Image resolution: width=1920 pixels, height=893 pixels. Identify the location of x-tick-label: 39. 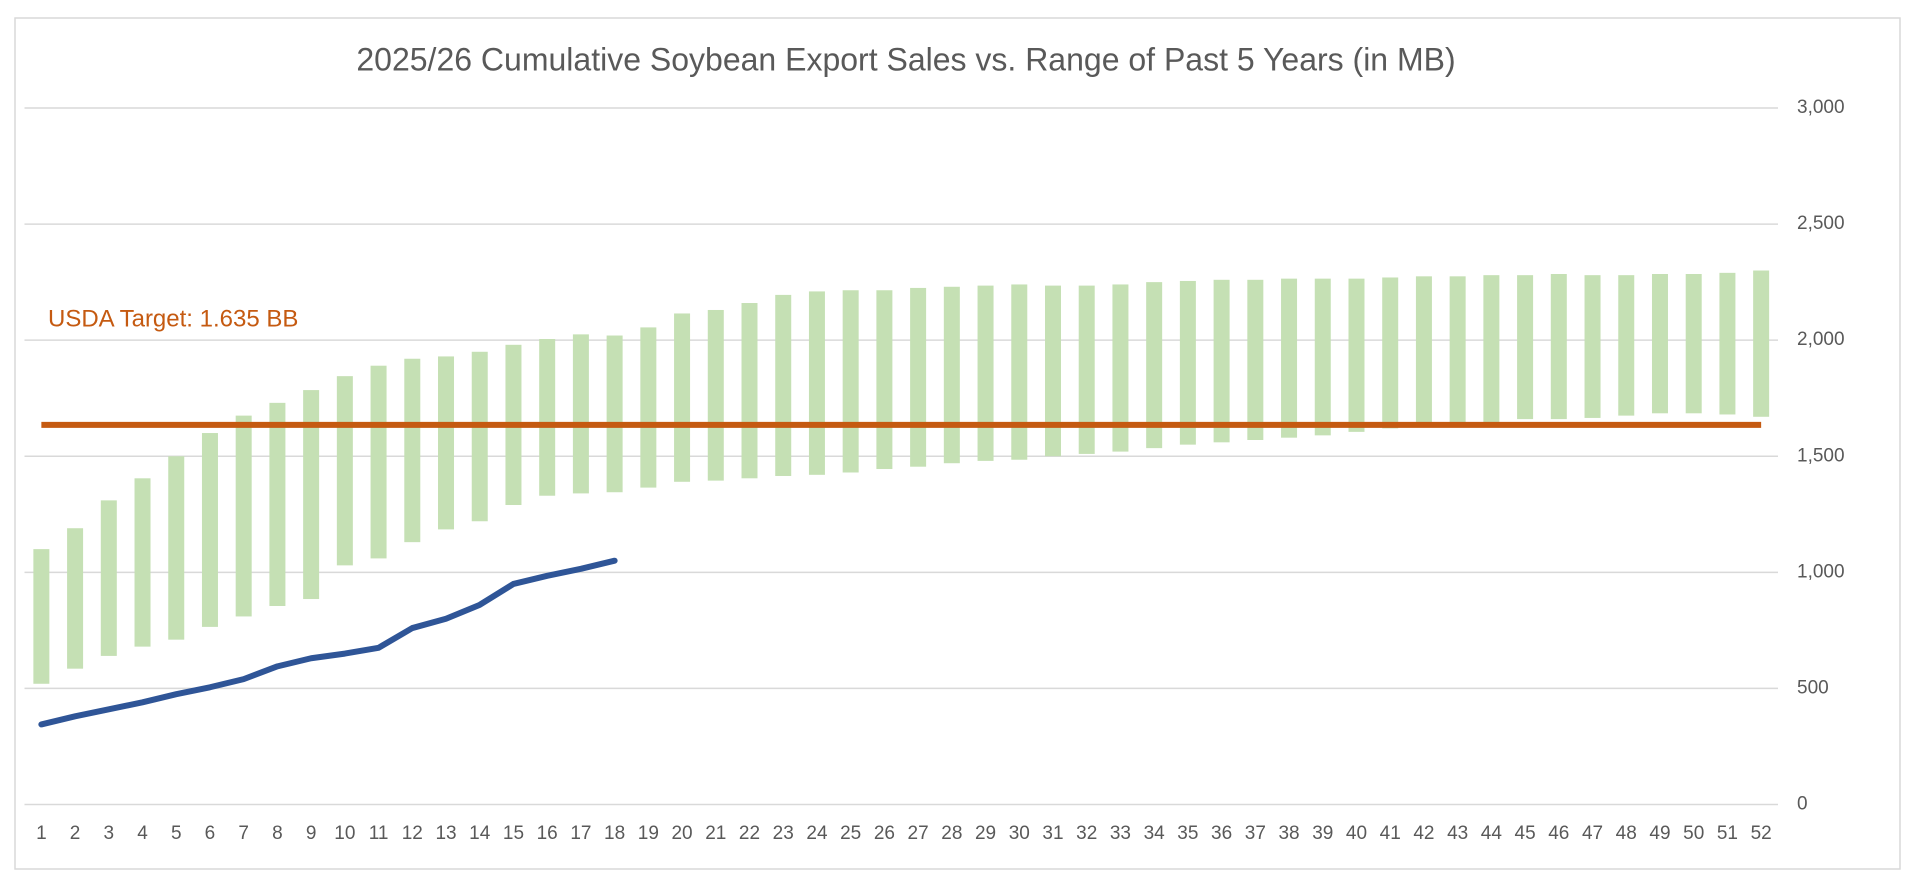
(1322, 833).